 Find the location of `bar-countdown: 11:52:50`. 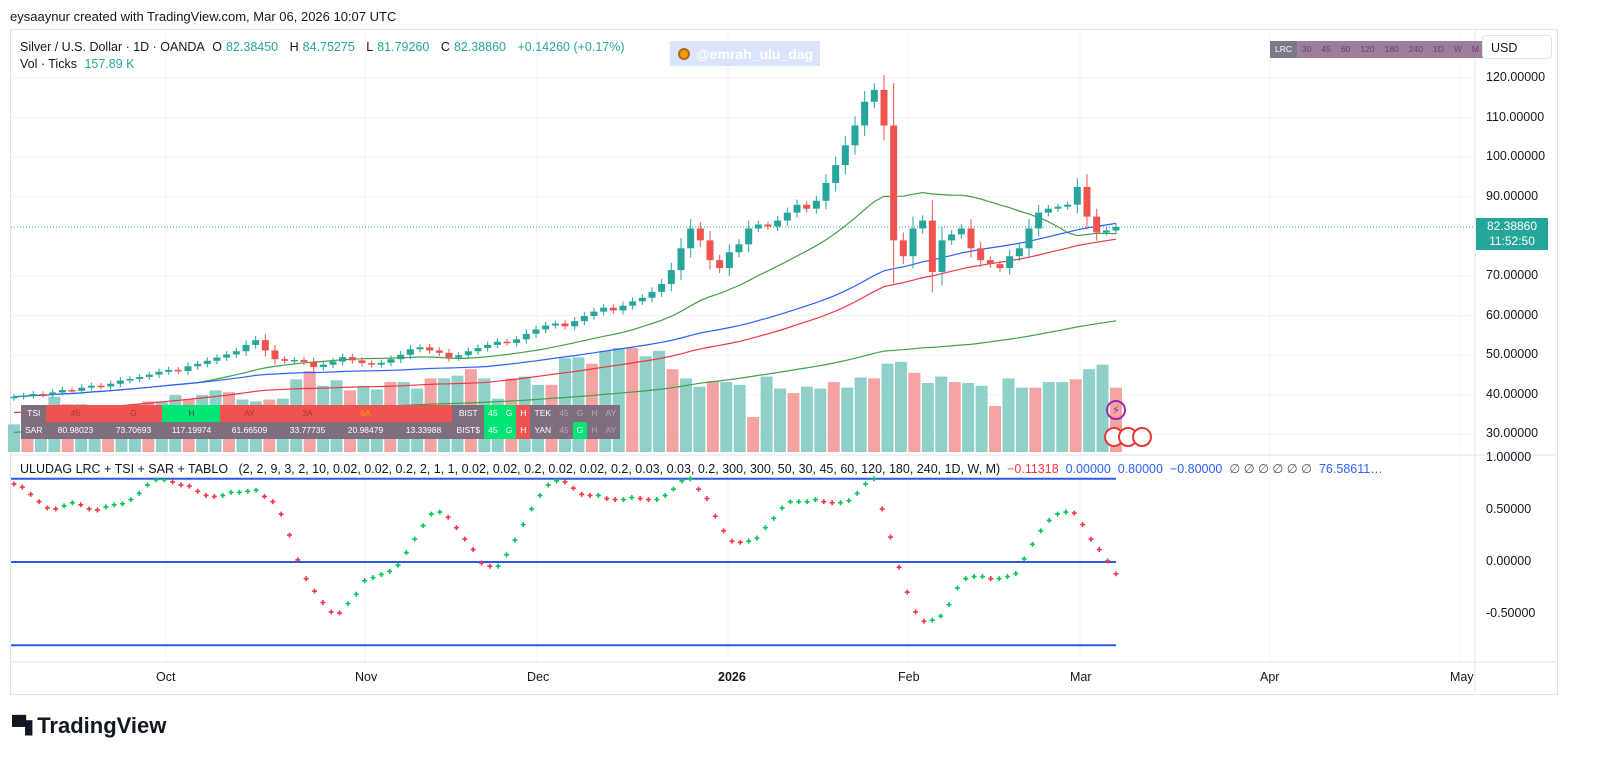

bar-countdown: 11:52:50 is located at coordinates (1512, 241).